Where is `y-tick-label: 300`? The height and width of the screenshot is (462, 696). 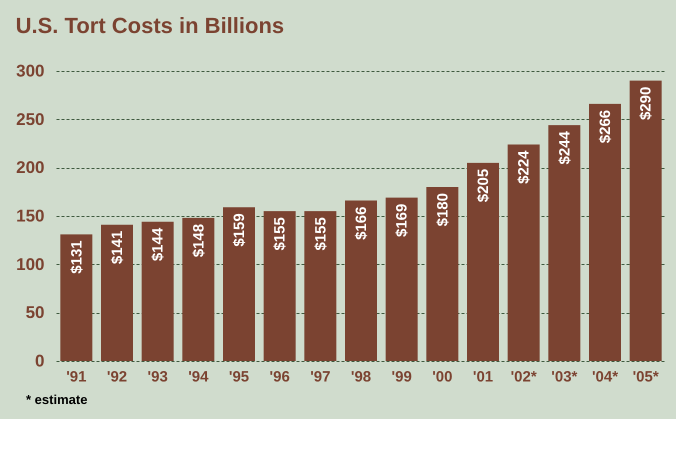
y-tick-label: 300 is located at coordinates (30, 71).